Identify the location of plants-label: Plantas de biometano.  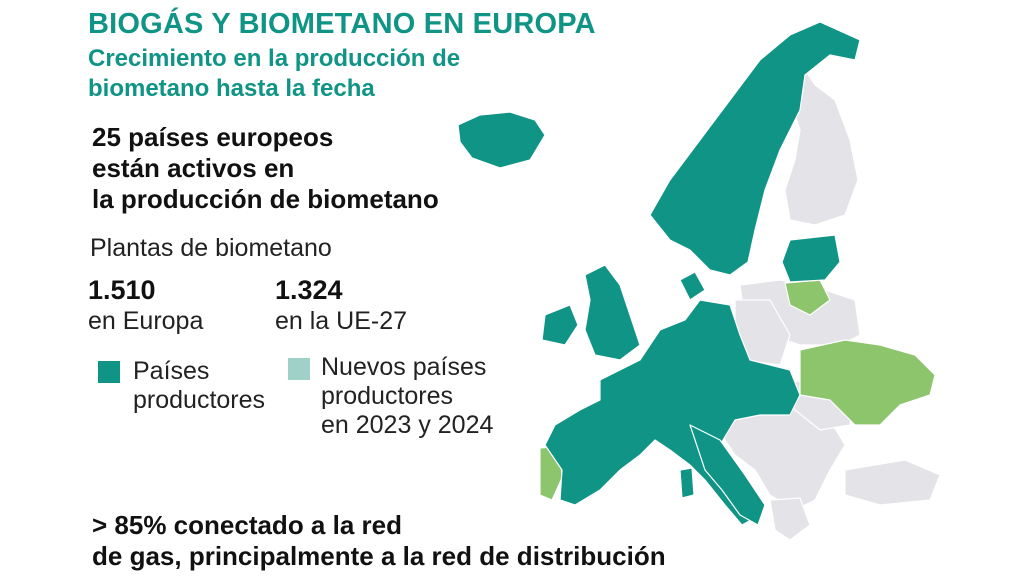
(211, 248).